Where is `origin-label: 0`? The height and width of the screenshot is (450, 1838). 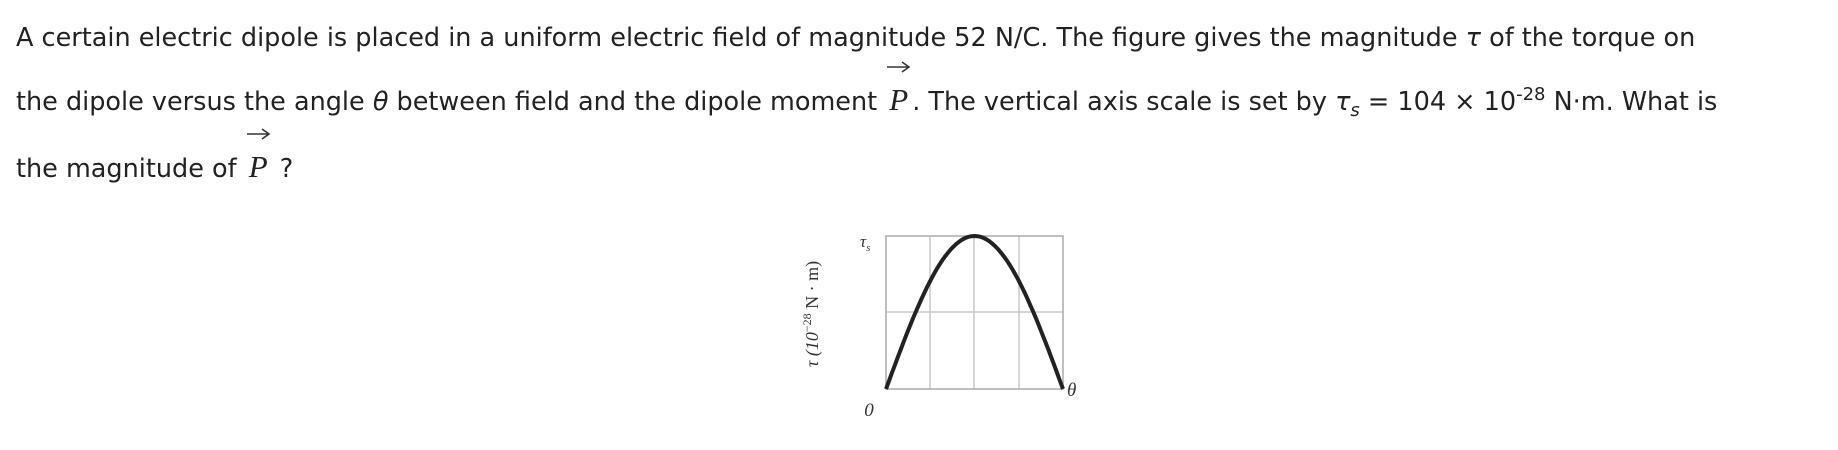
origin-label: 0 is located at coordinates (869, 410).